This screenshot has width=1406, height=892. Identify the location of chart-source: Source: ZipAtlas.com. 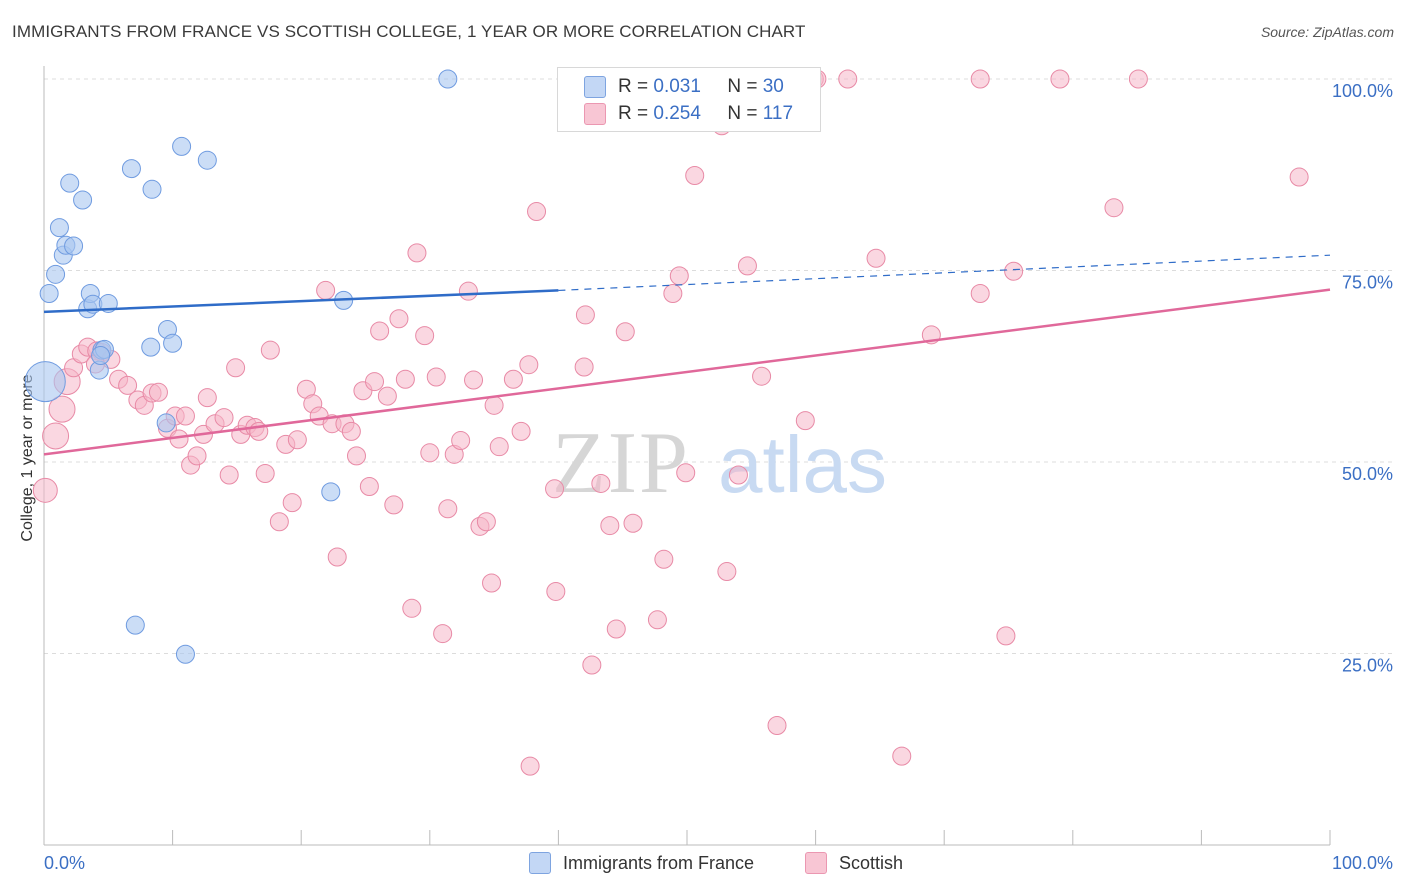
(1327, 32).